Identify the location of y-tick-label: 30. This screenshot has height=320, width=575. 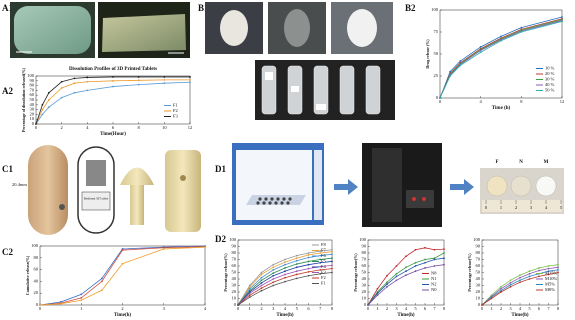
(32, 109).